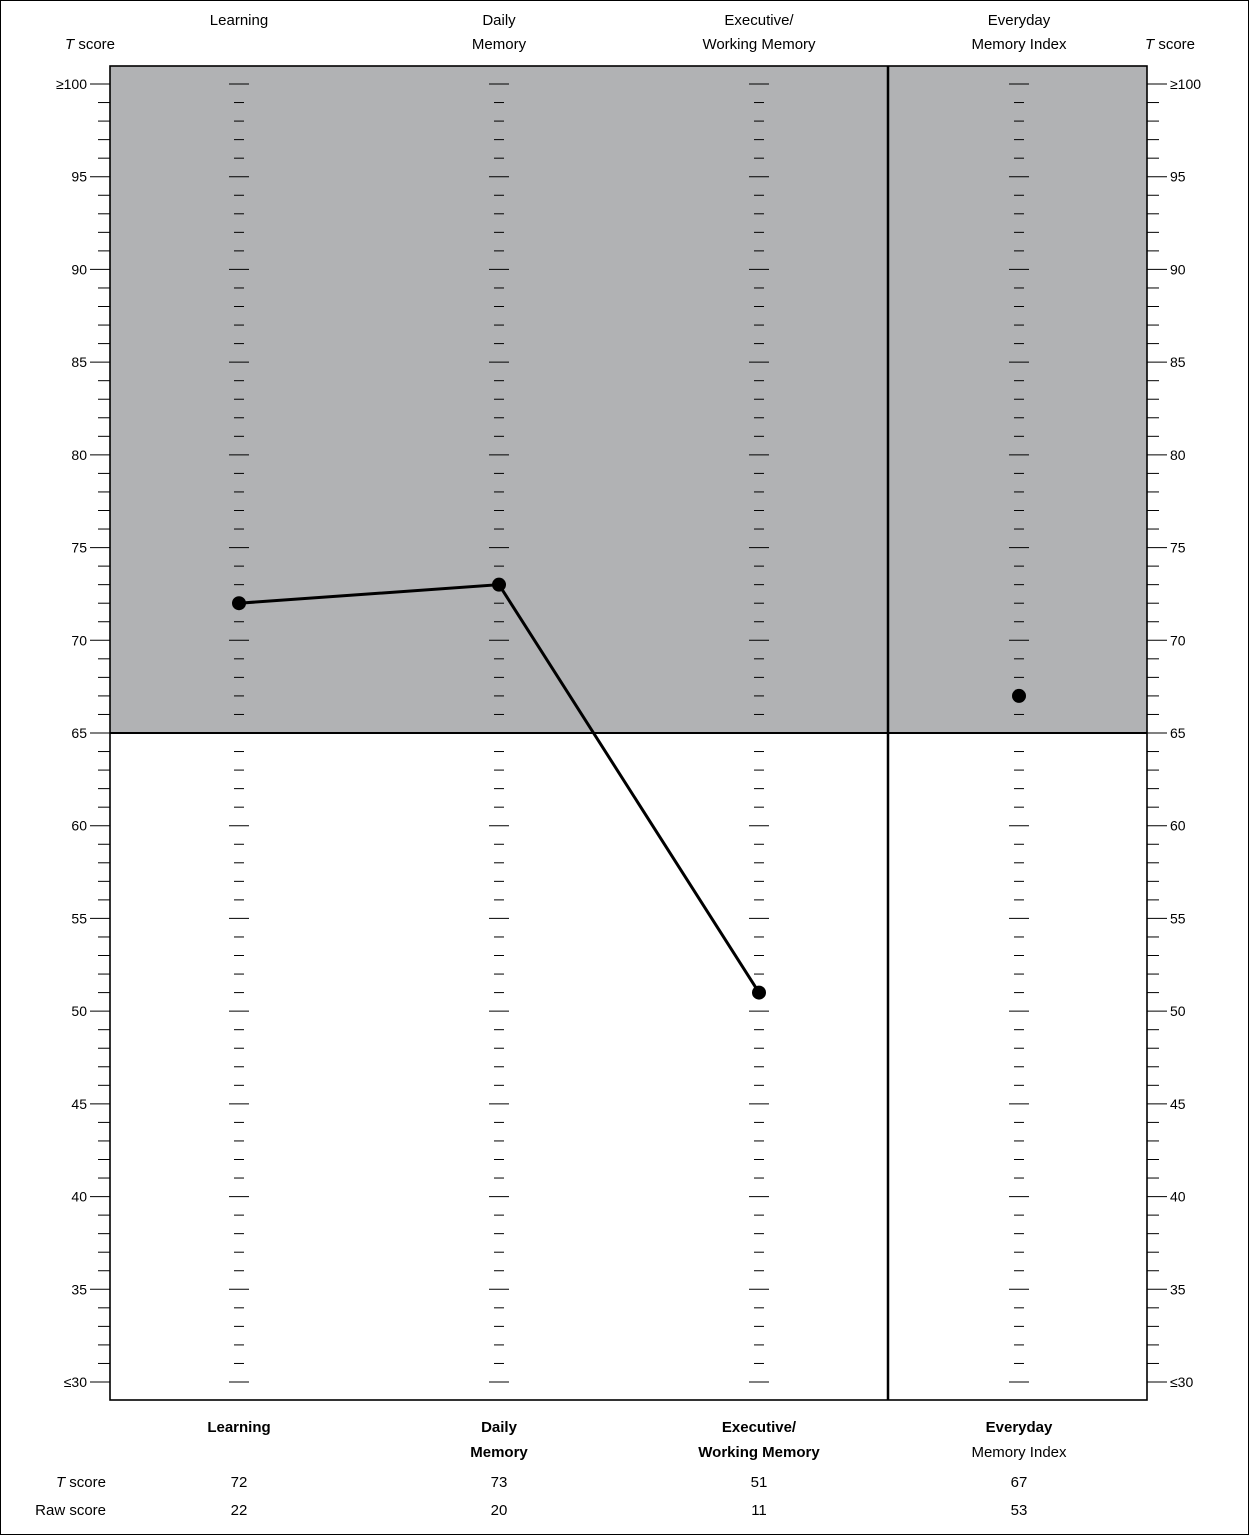 The width and height of the screenshot is (1249, 1540). I want to click on left-tick-label: 95, so click(79, 177).